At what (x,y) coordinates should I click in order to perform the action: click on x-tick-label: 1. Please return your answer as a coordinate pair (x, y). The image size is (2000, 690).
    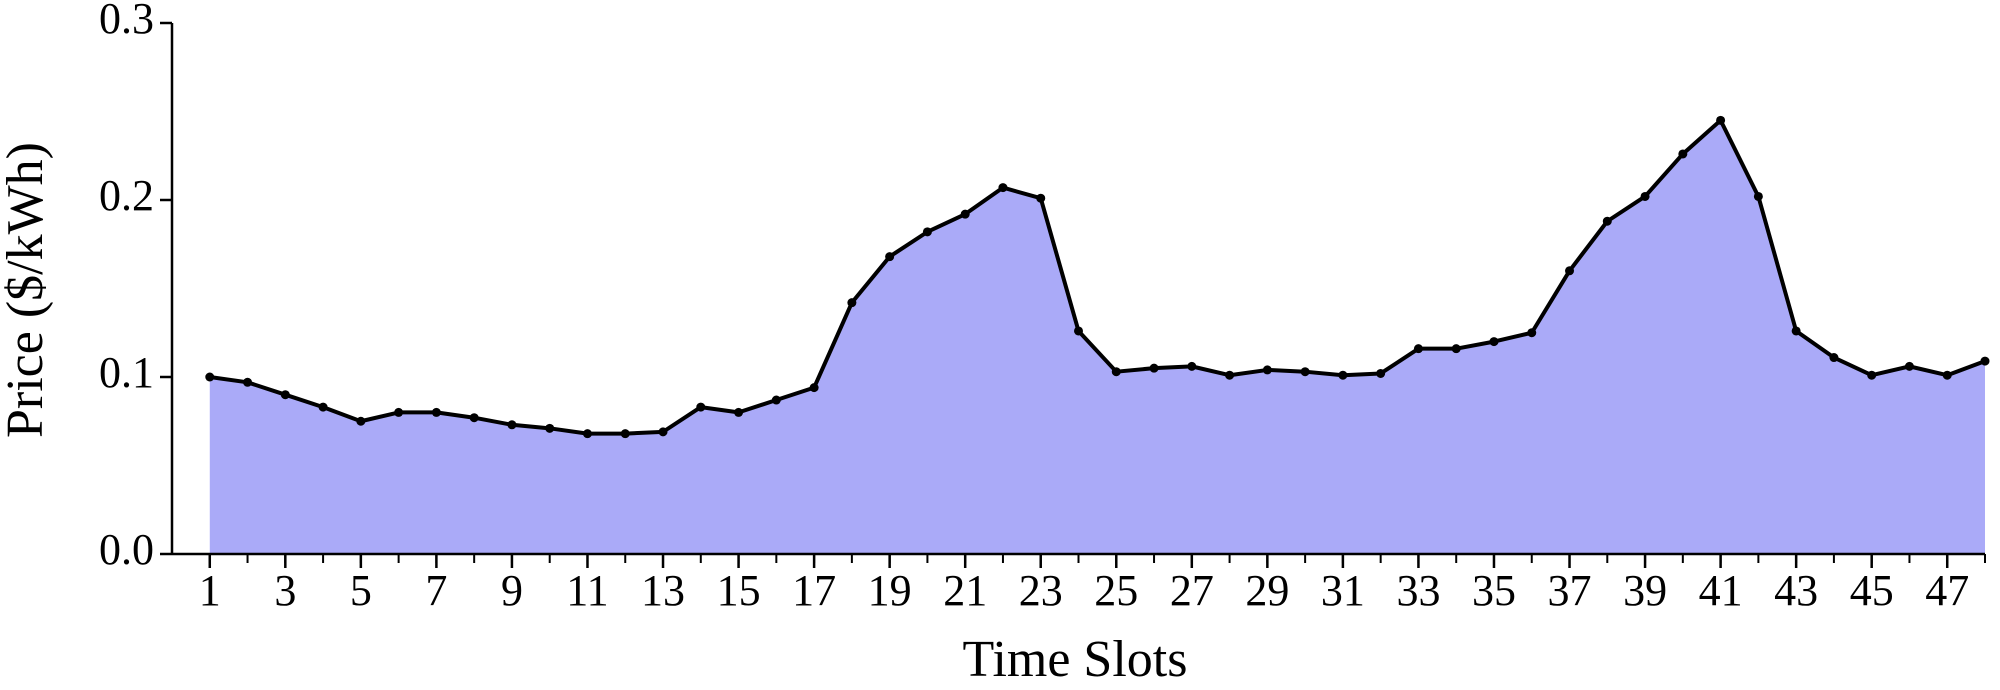
    Looking at the image, I should click on (210, 590).